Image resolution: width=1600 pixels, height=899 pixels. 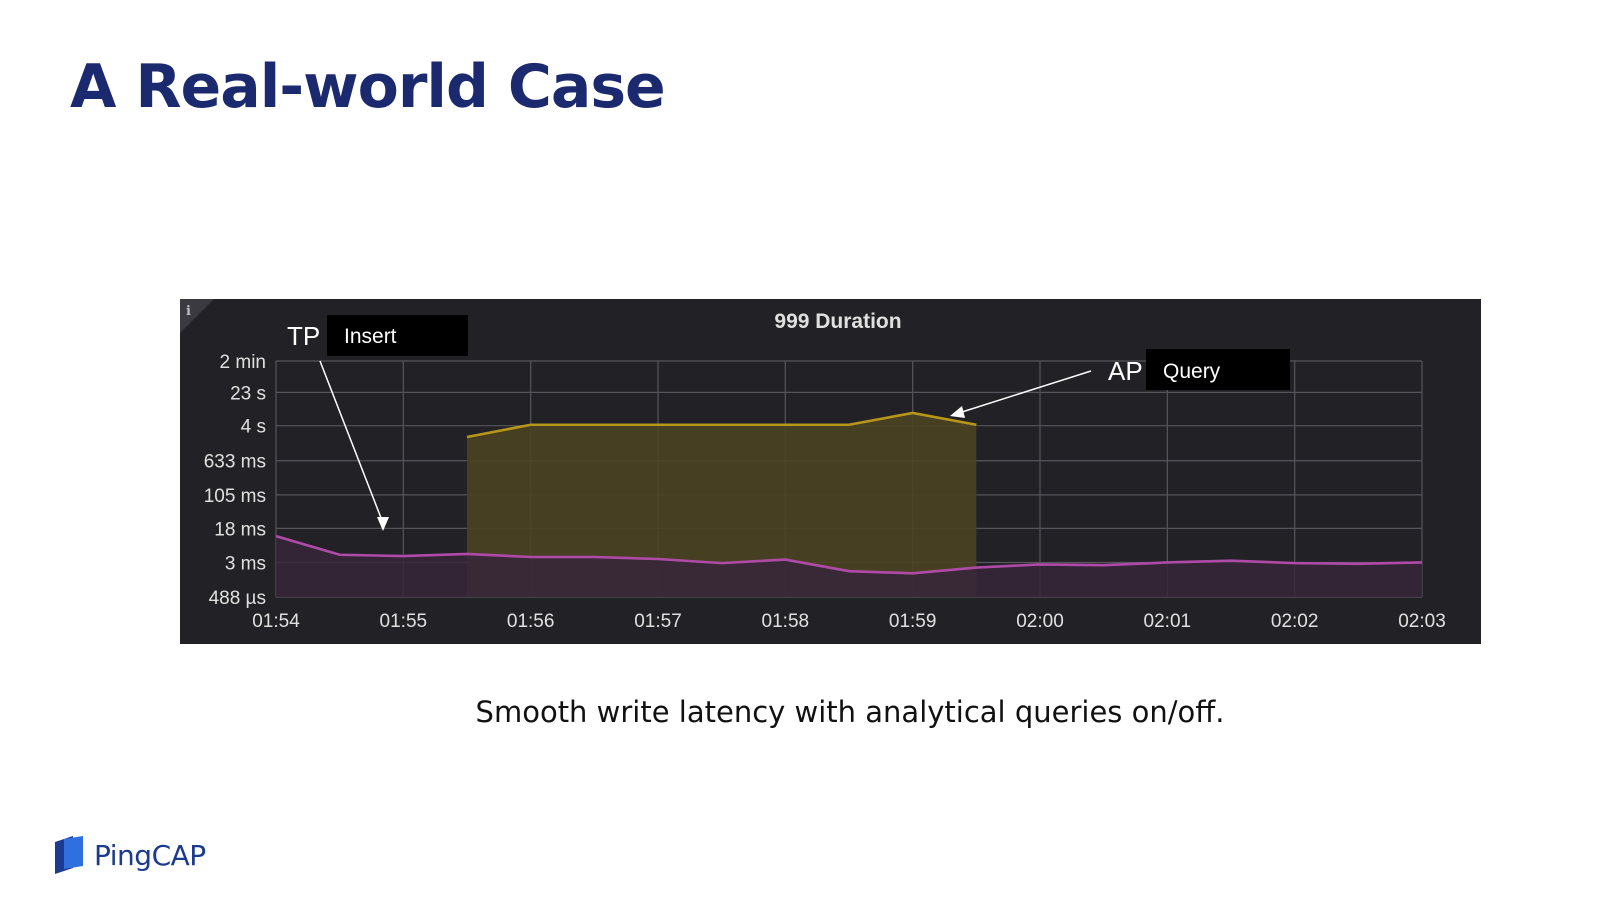 What do you see at coordinates (658, 621) in the screenshot?
I see `x-tick-label: 01:57` at bounding box center [658, 621].